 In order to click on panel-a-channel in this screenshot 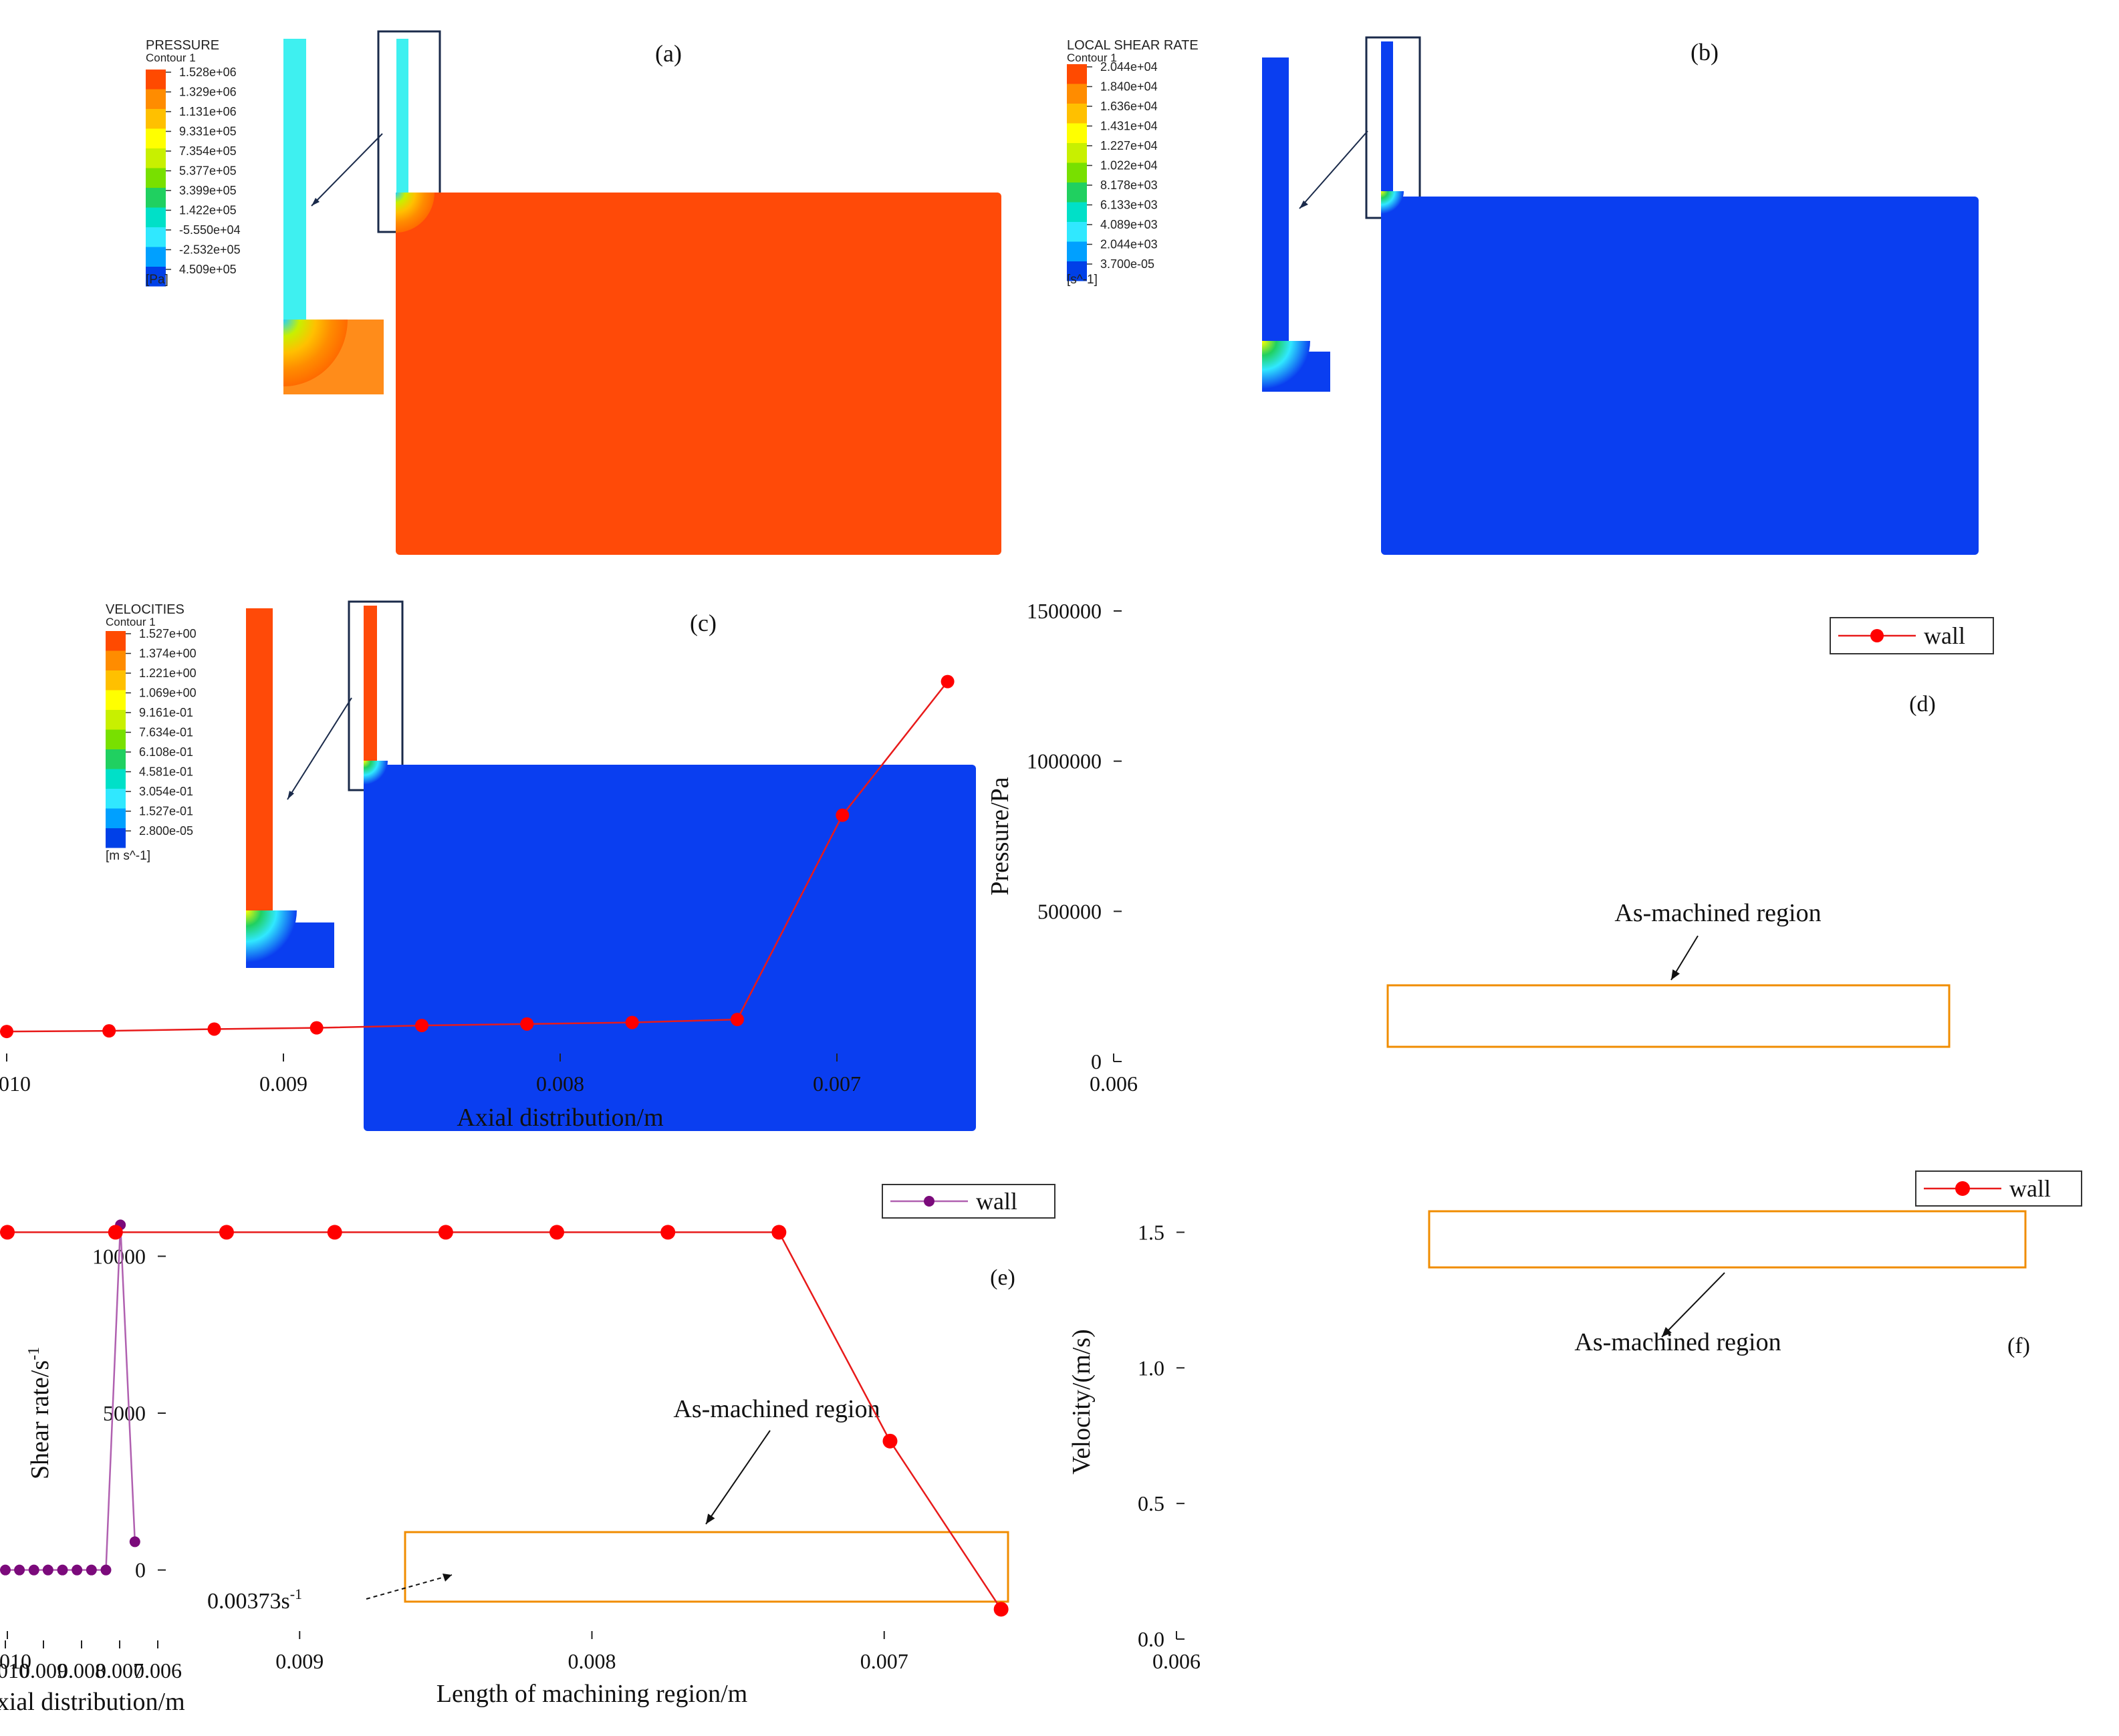, I will do `click(294, 179)`.